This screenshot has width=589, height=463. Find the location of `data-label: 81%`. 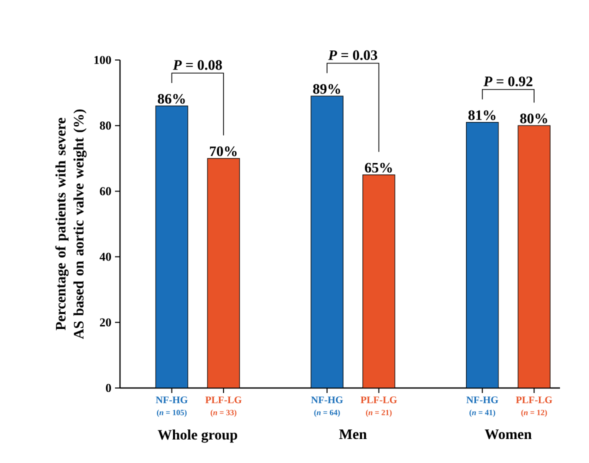

data-label: 81% is located at coordinates (482, 115).